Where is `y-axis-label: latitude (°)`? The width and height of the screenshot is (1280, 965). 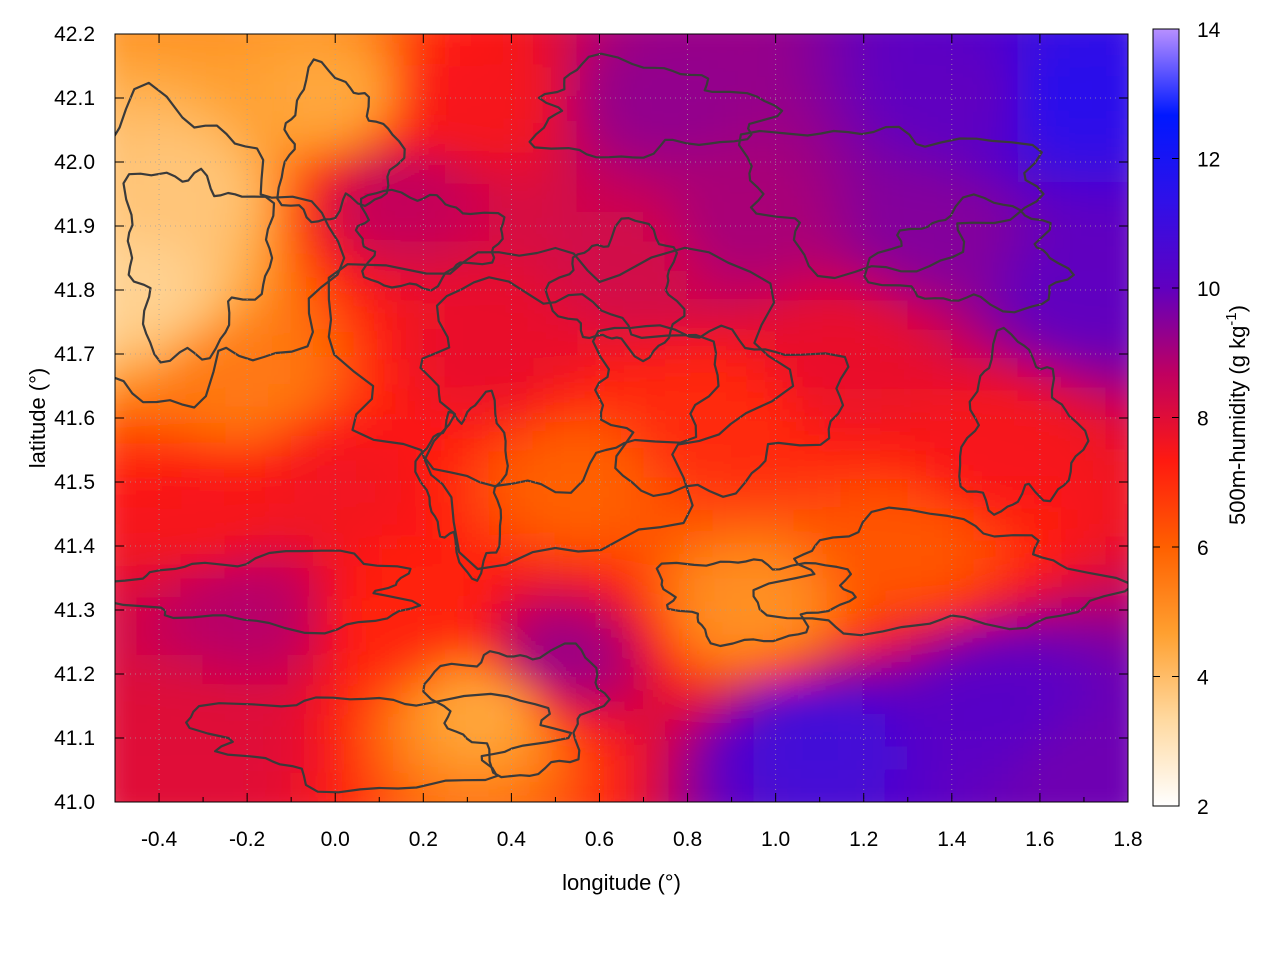 y-axis-label: latitude (°) is located at coordinates (37, 418).